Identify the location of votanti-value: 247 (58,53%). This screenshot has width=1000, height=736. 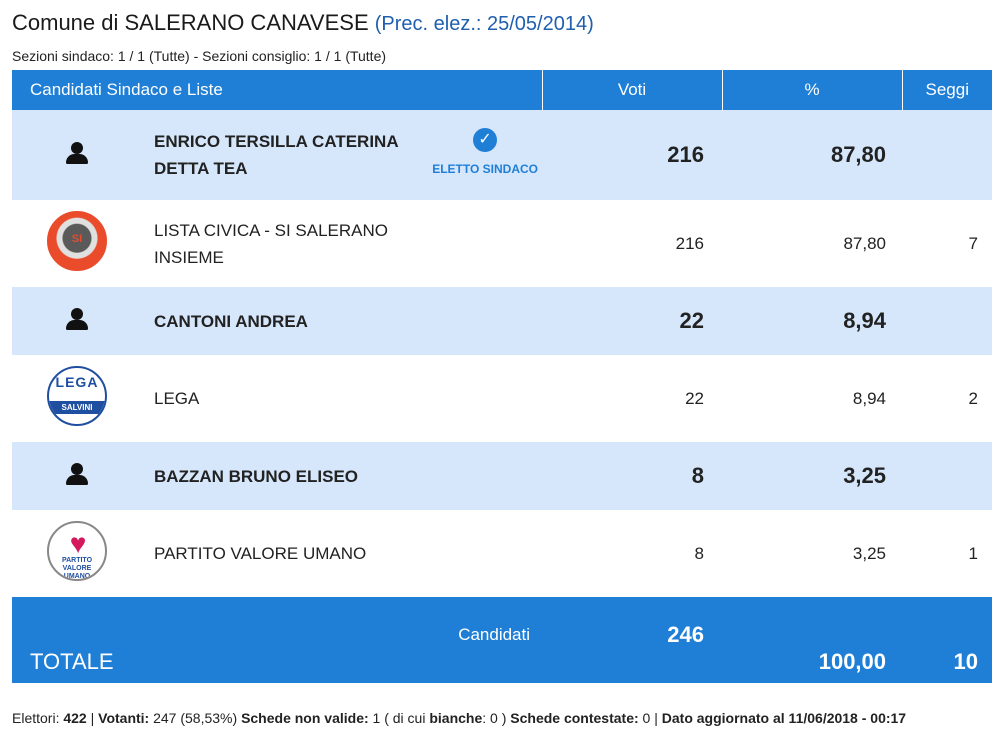
(195, 718).